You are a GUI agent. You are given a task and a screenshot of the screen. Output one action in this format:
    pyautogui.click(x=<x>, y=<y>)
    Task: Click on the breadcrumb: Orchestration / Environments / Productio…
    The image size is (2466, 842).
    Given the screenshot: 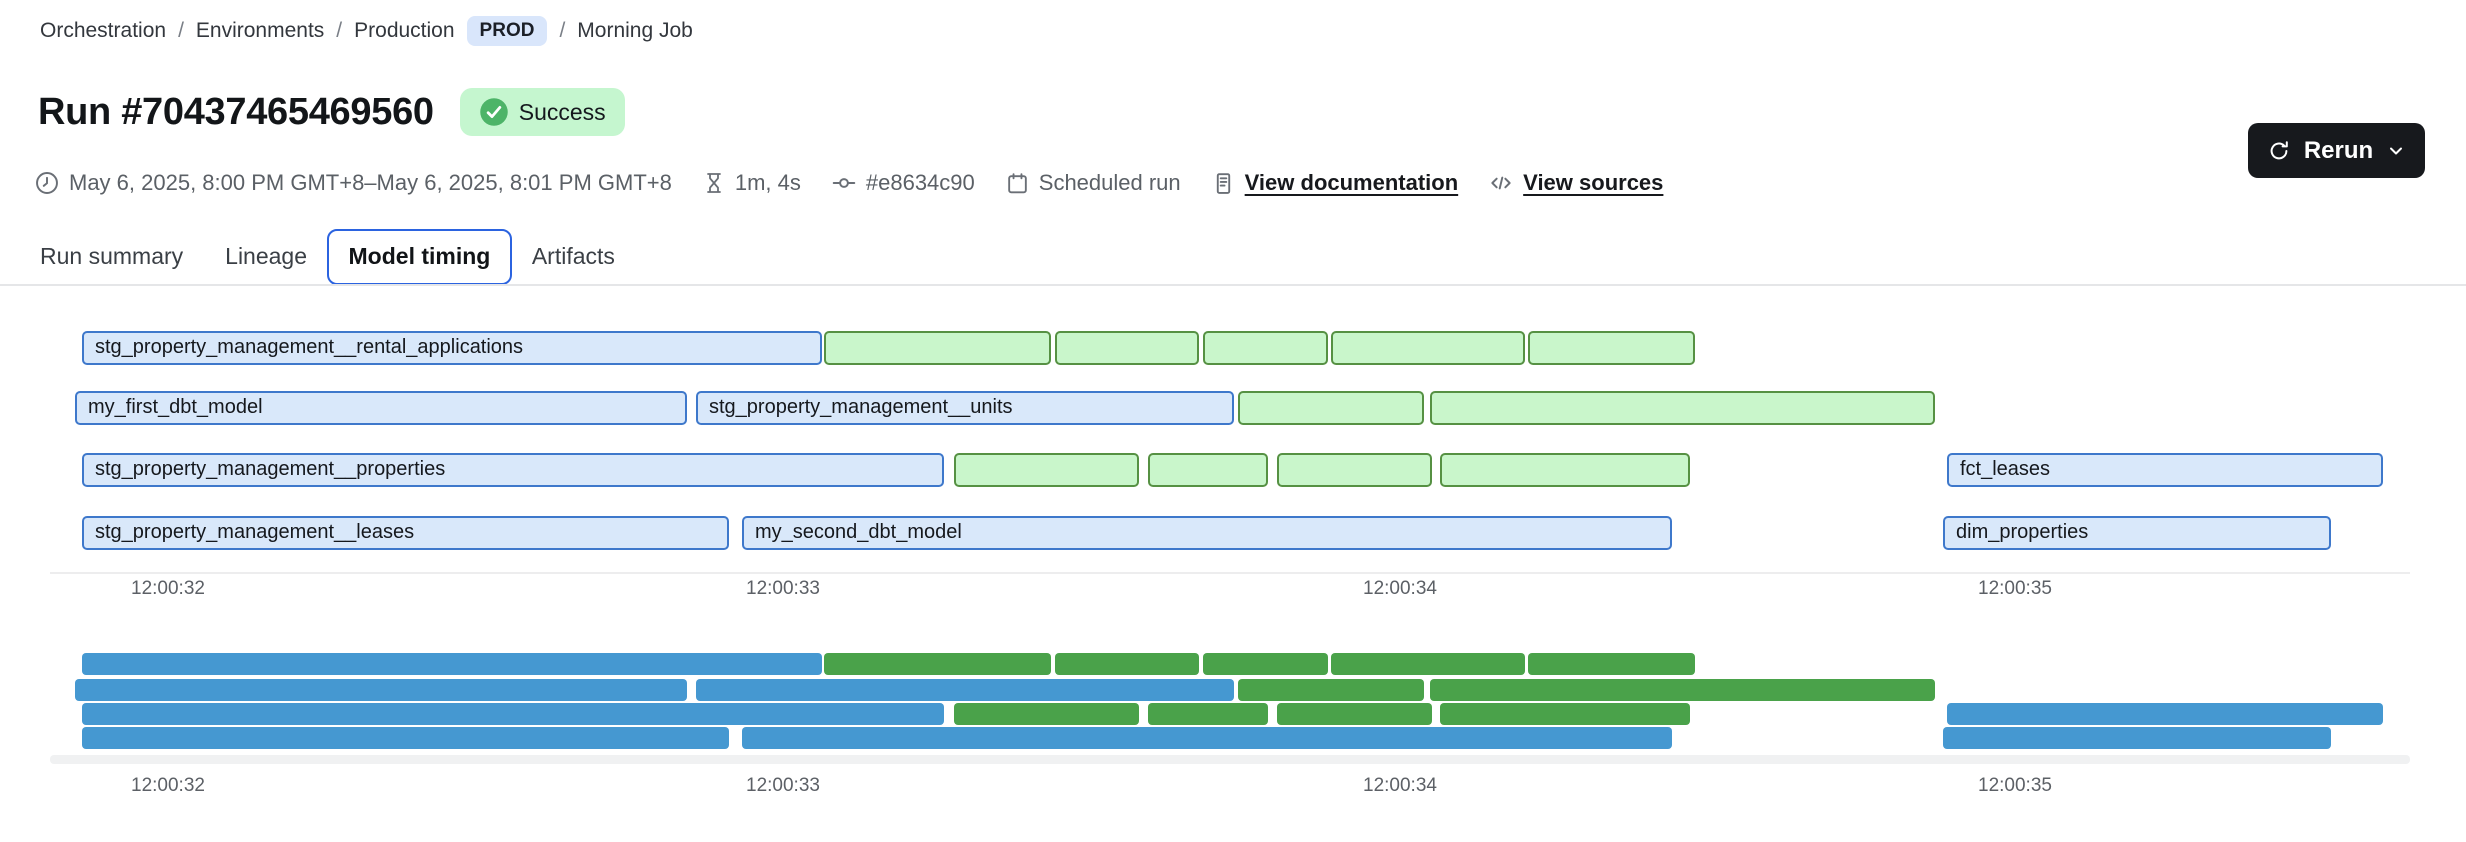 What is the action you would take?
    pyautogui.click(x=366, y=31)
    